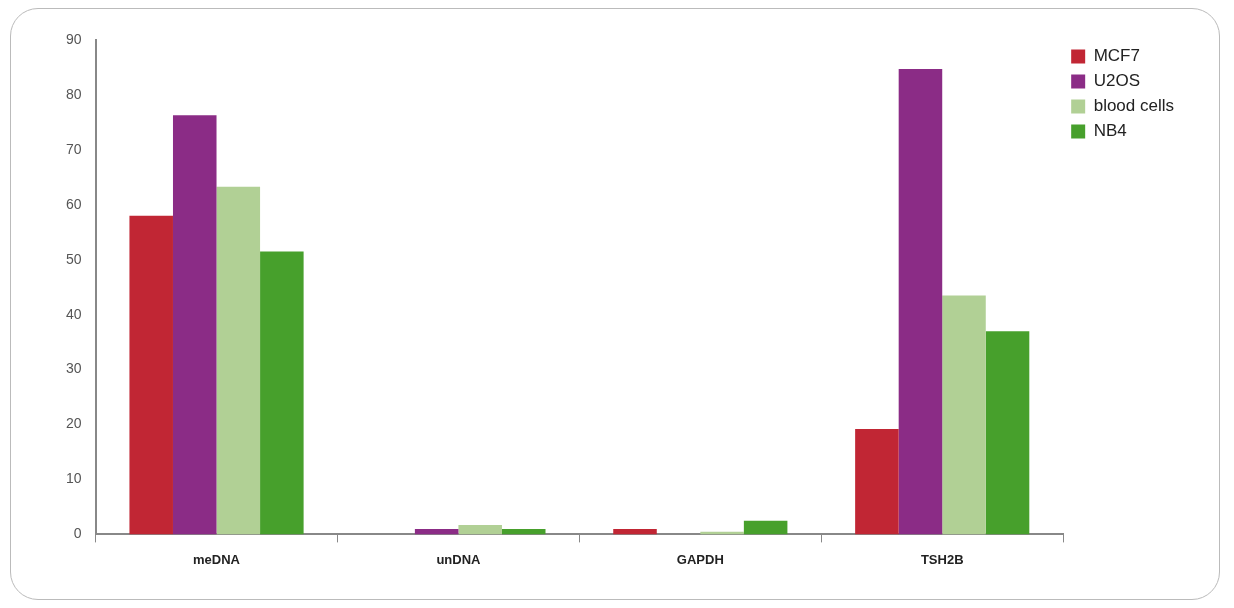 This screenshot has width=1234, height=608. I want to click on y-tick-label: 50, so click(73, 258).